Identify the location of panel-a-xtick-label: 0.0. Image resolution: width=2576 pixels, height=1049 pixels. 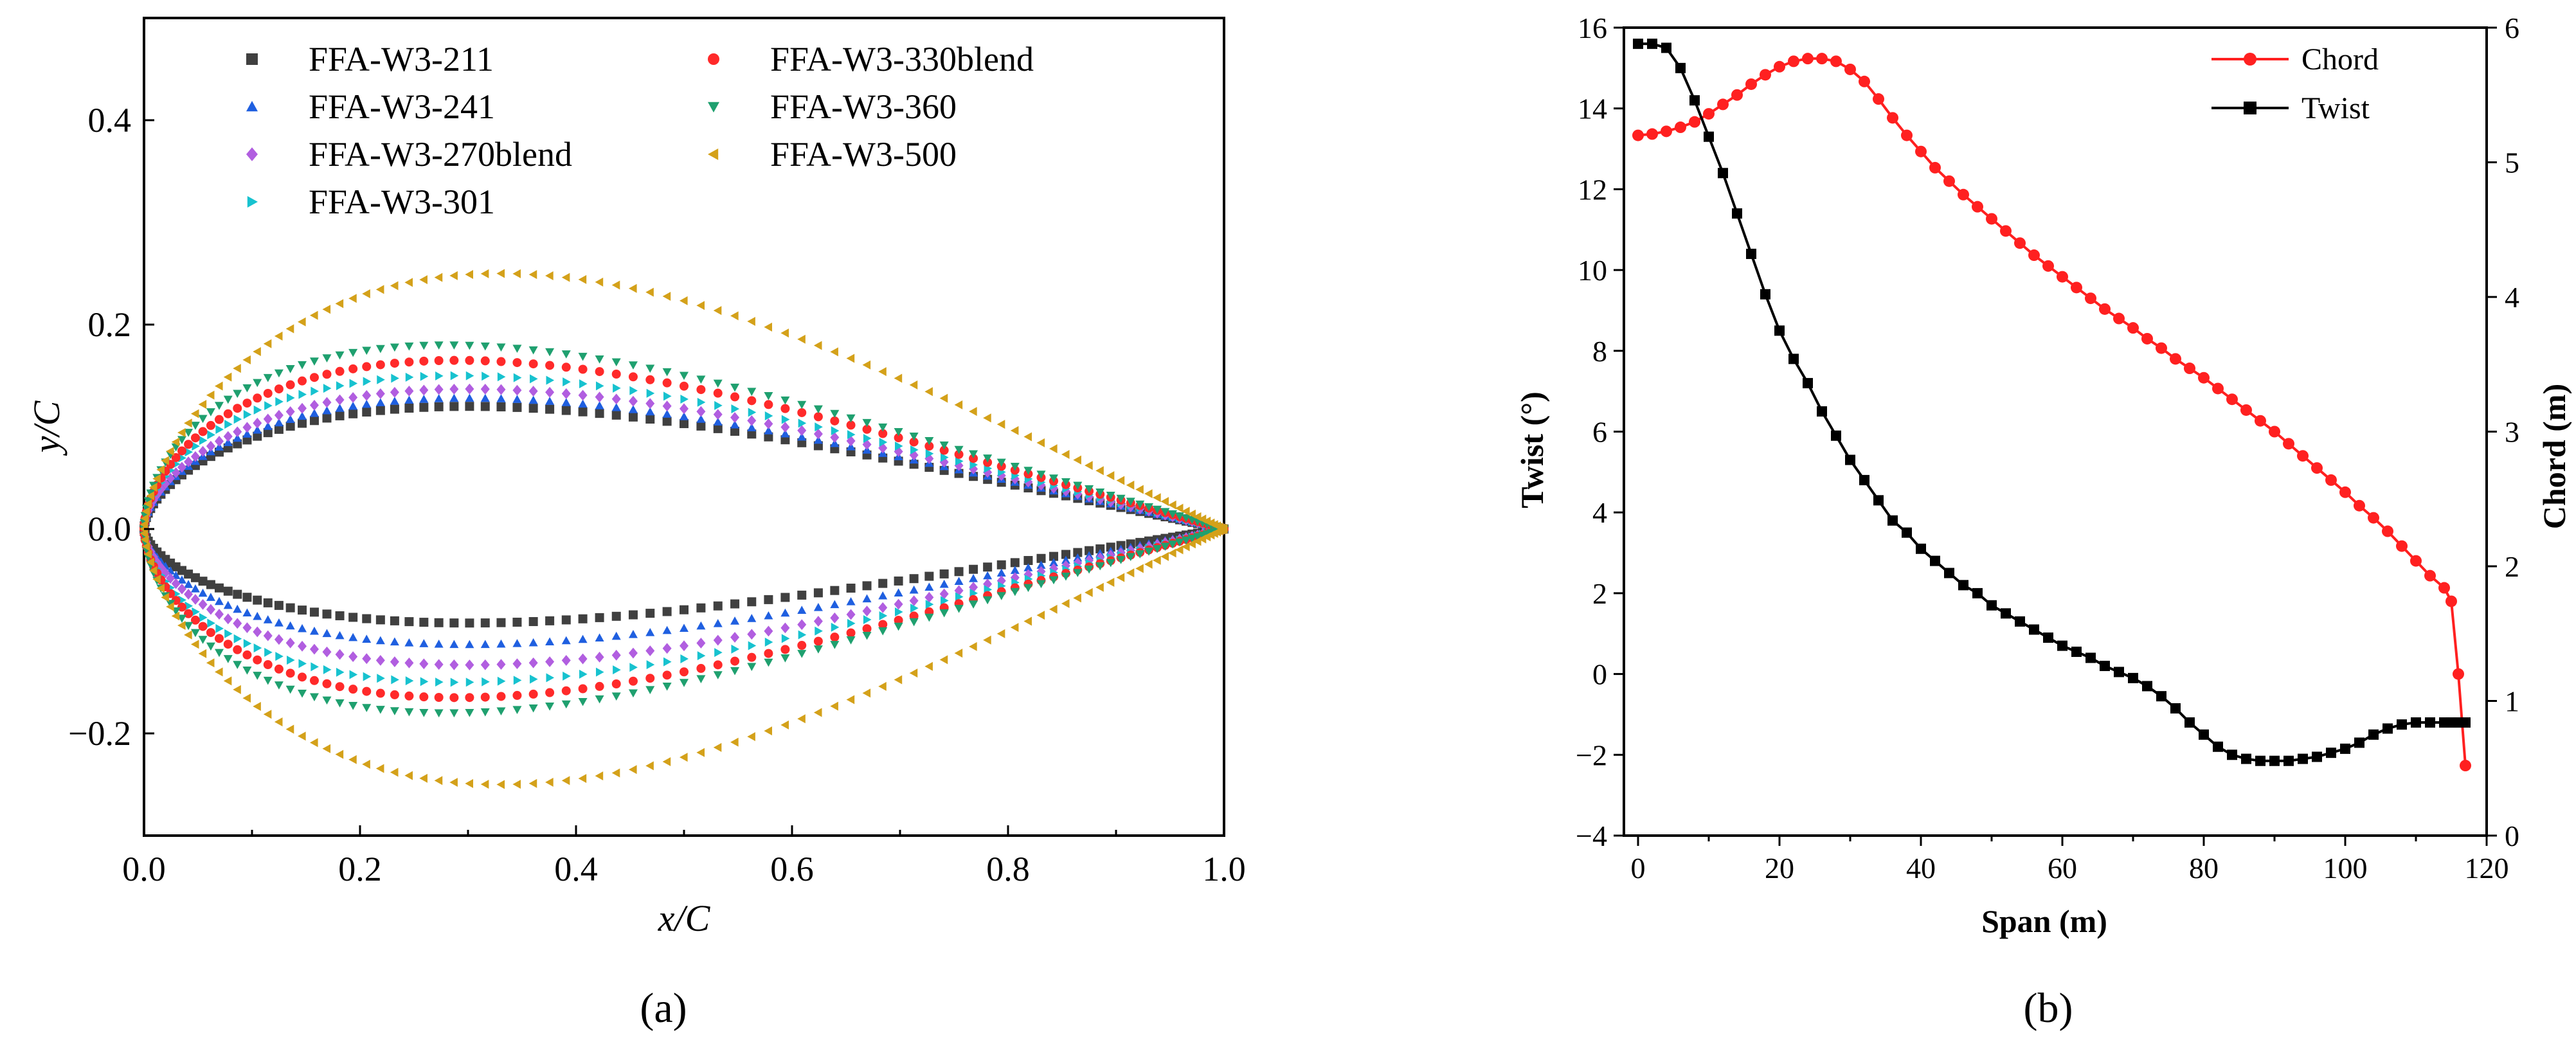
(144, 869).